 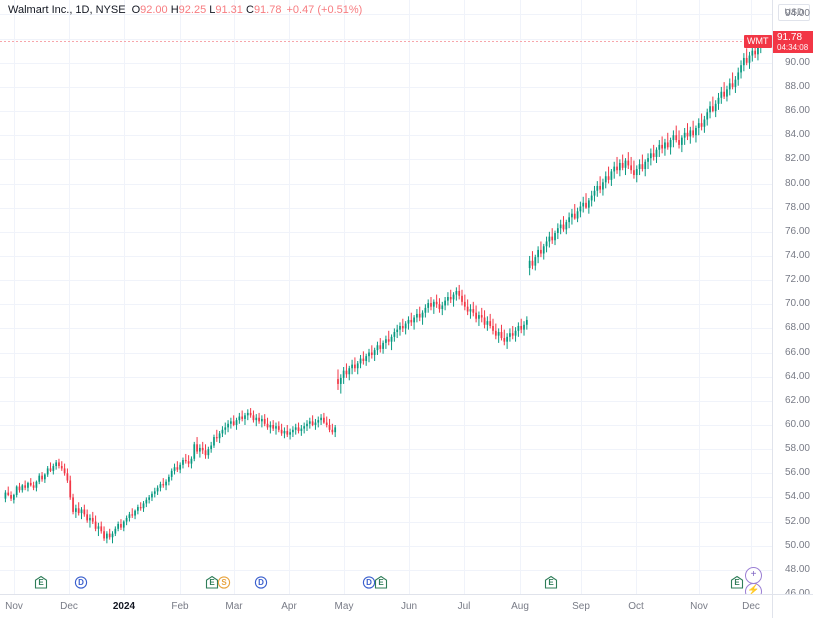 What do you see at coordinates (797, 207) in the screenshot?
I see `price-axis-tick: 78.00` at bounding box center [797, 207].